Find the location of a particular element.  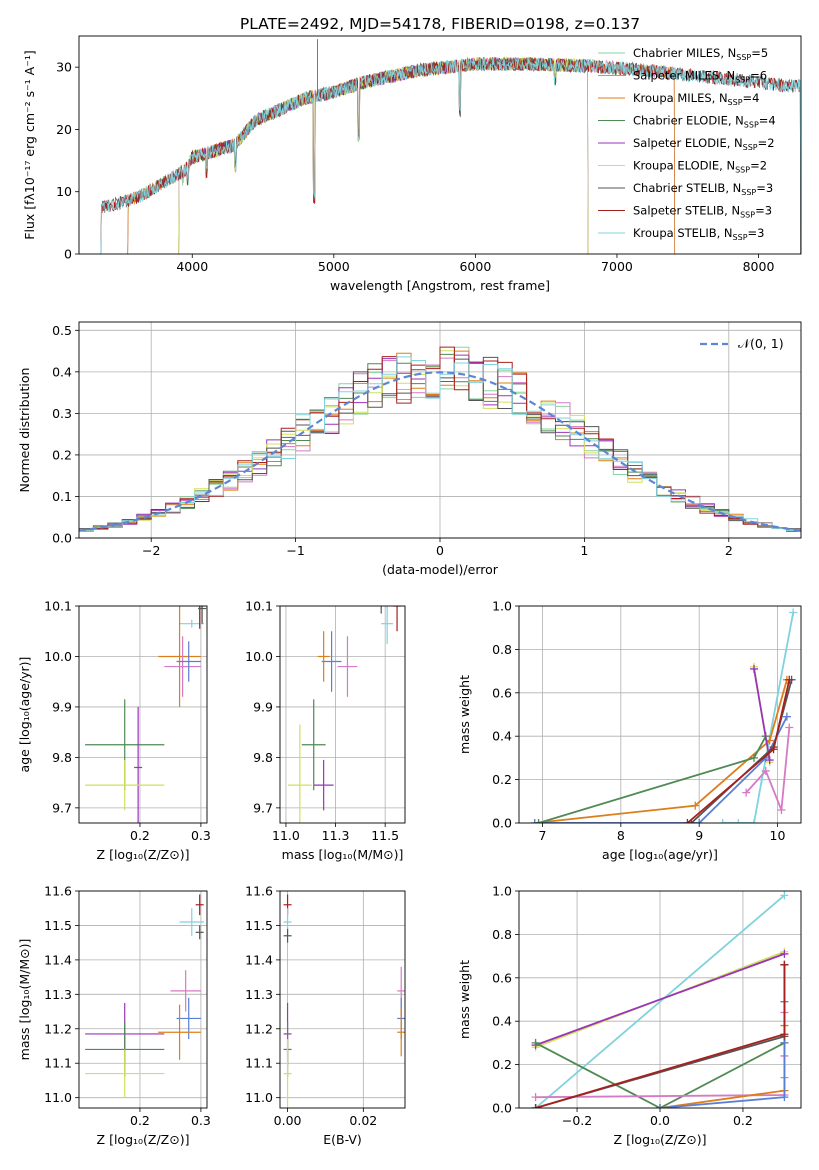

legend-entry-chabrier-miles: Chabrier MILES, NSSP=5 is located at coordinates (700, 54).